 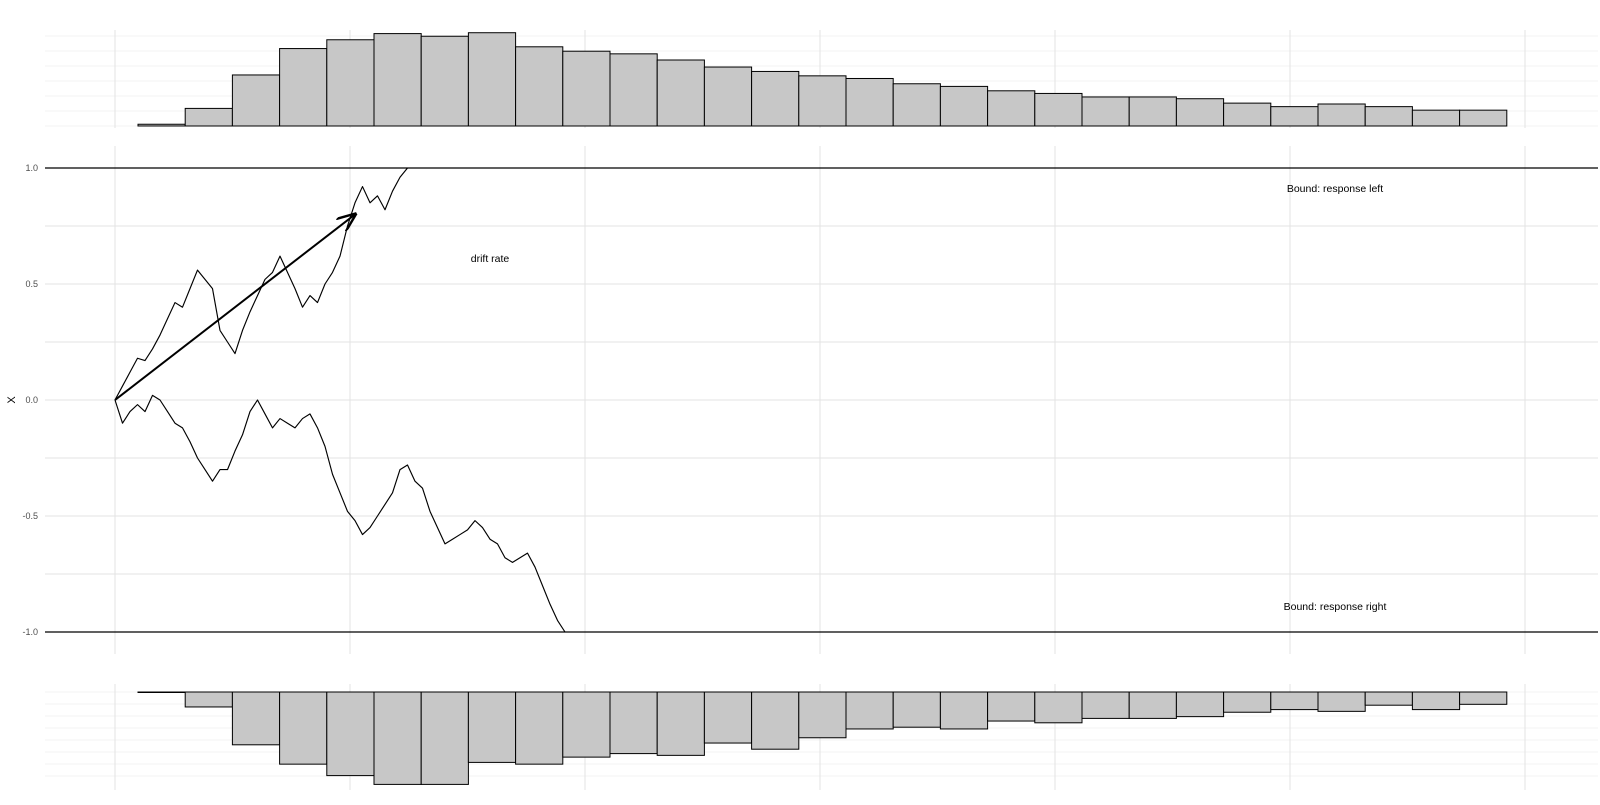 What do you see at coordinates (1335, 189) in the screenshot?
I see `bound-top-label: Bound: response left` at bounding box center [1335, 189].